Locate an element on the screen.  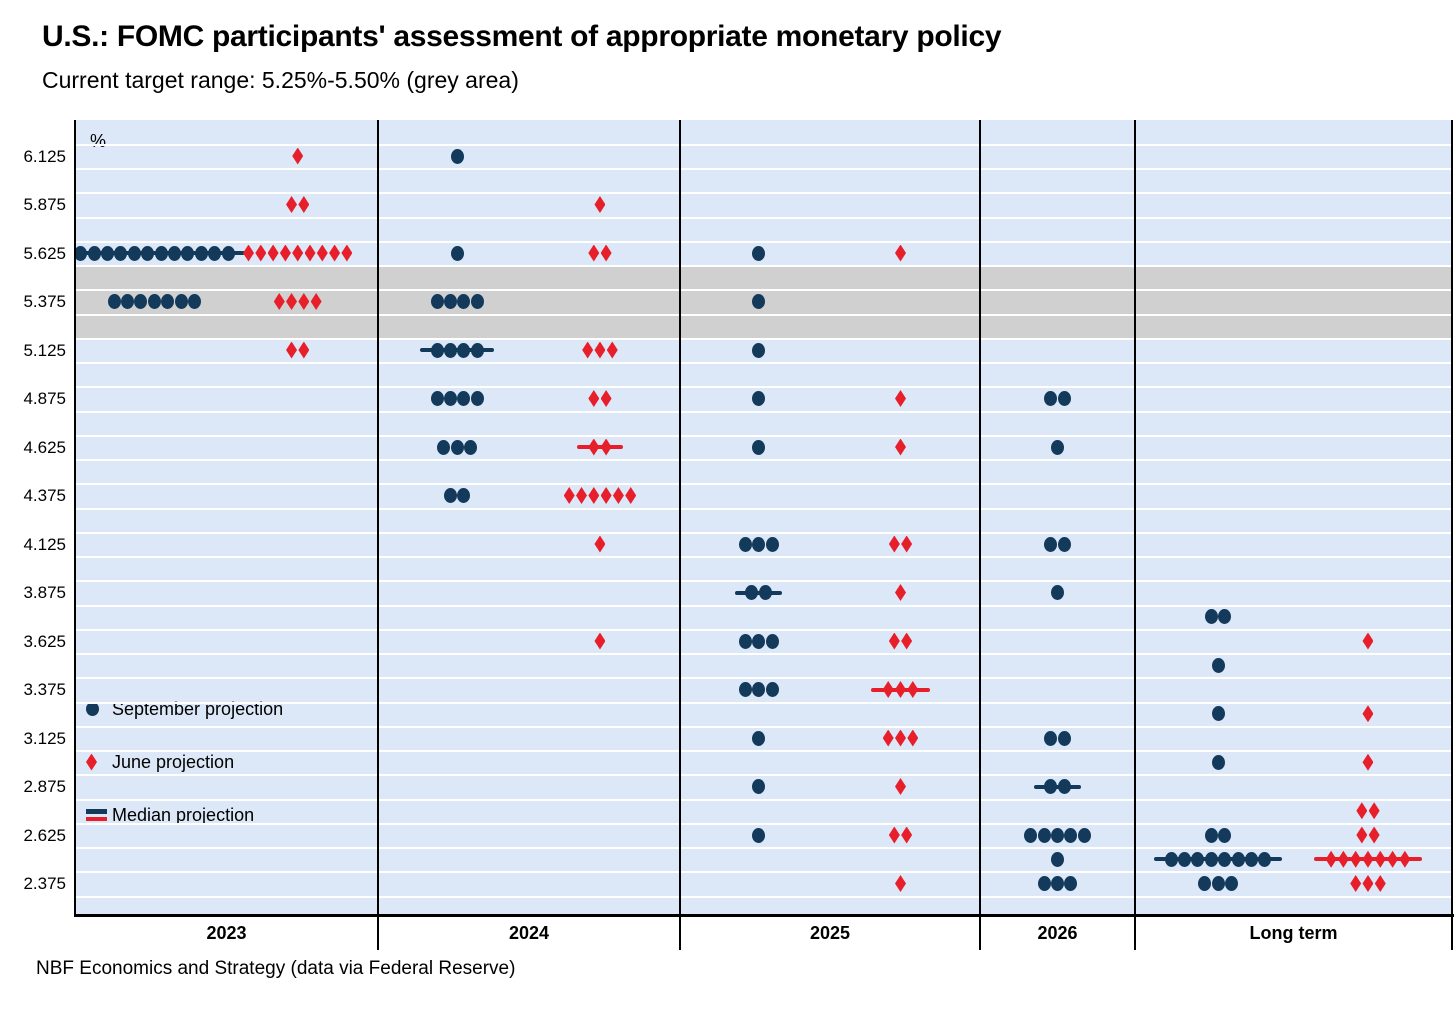
y-axis-tick-label: 5.625 is located at coordinates (44, 253).